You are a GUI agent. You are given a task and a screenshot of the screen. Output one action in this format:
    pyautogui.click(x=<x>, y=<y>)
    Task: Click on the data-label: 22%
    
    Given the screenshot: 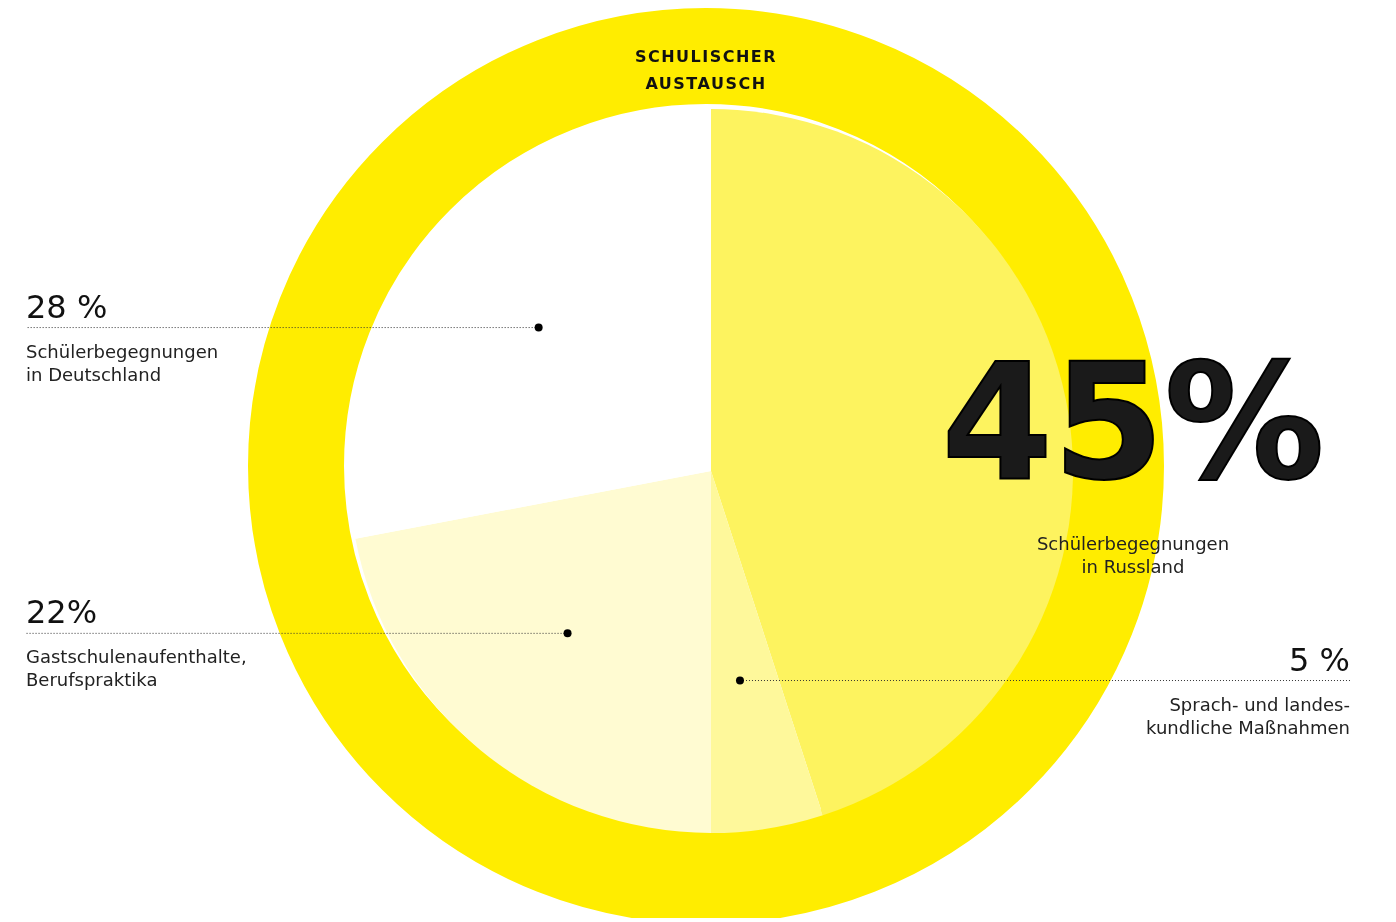 What is the action you would take?
    pyautogui.click(x=62, y=612)
    